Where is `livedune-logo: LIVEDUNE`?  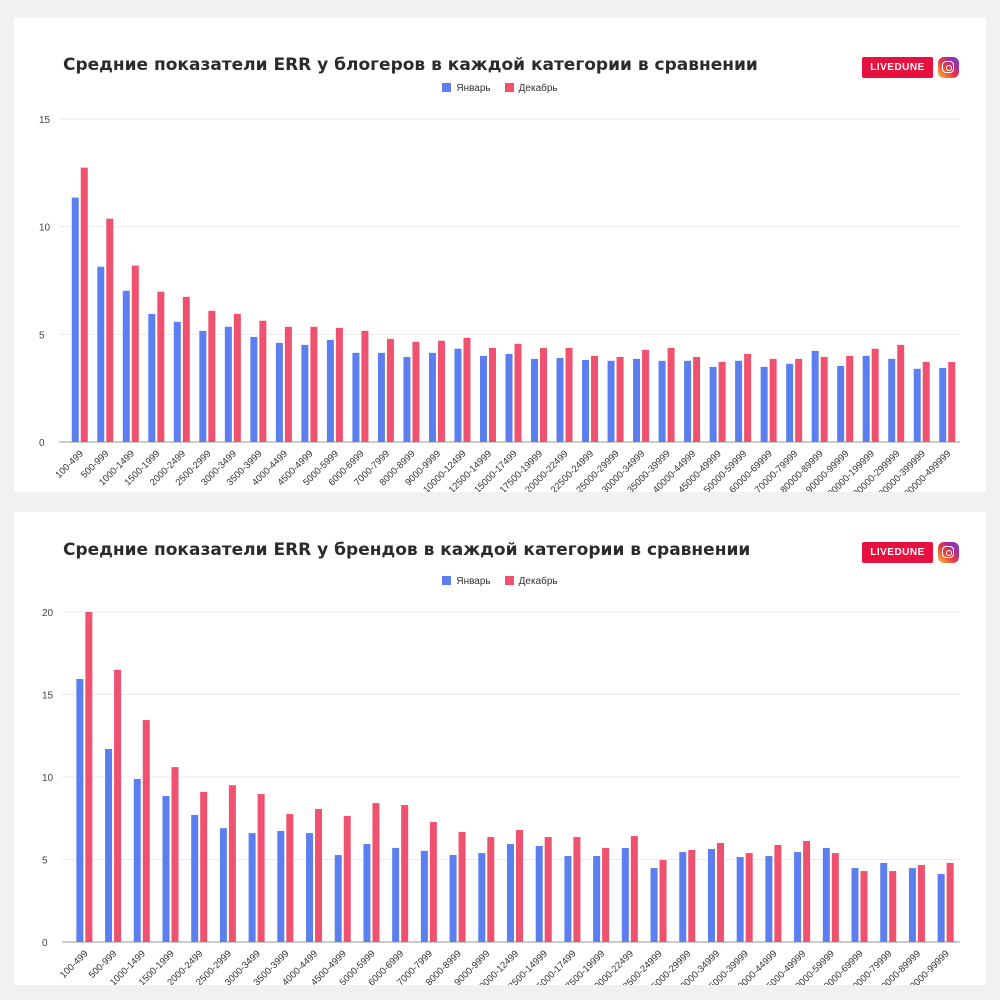
livedune-logo: LIVEDUNE is located at coordinates (897, 552).